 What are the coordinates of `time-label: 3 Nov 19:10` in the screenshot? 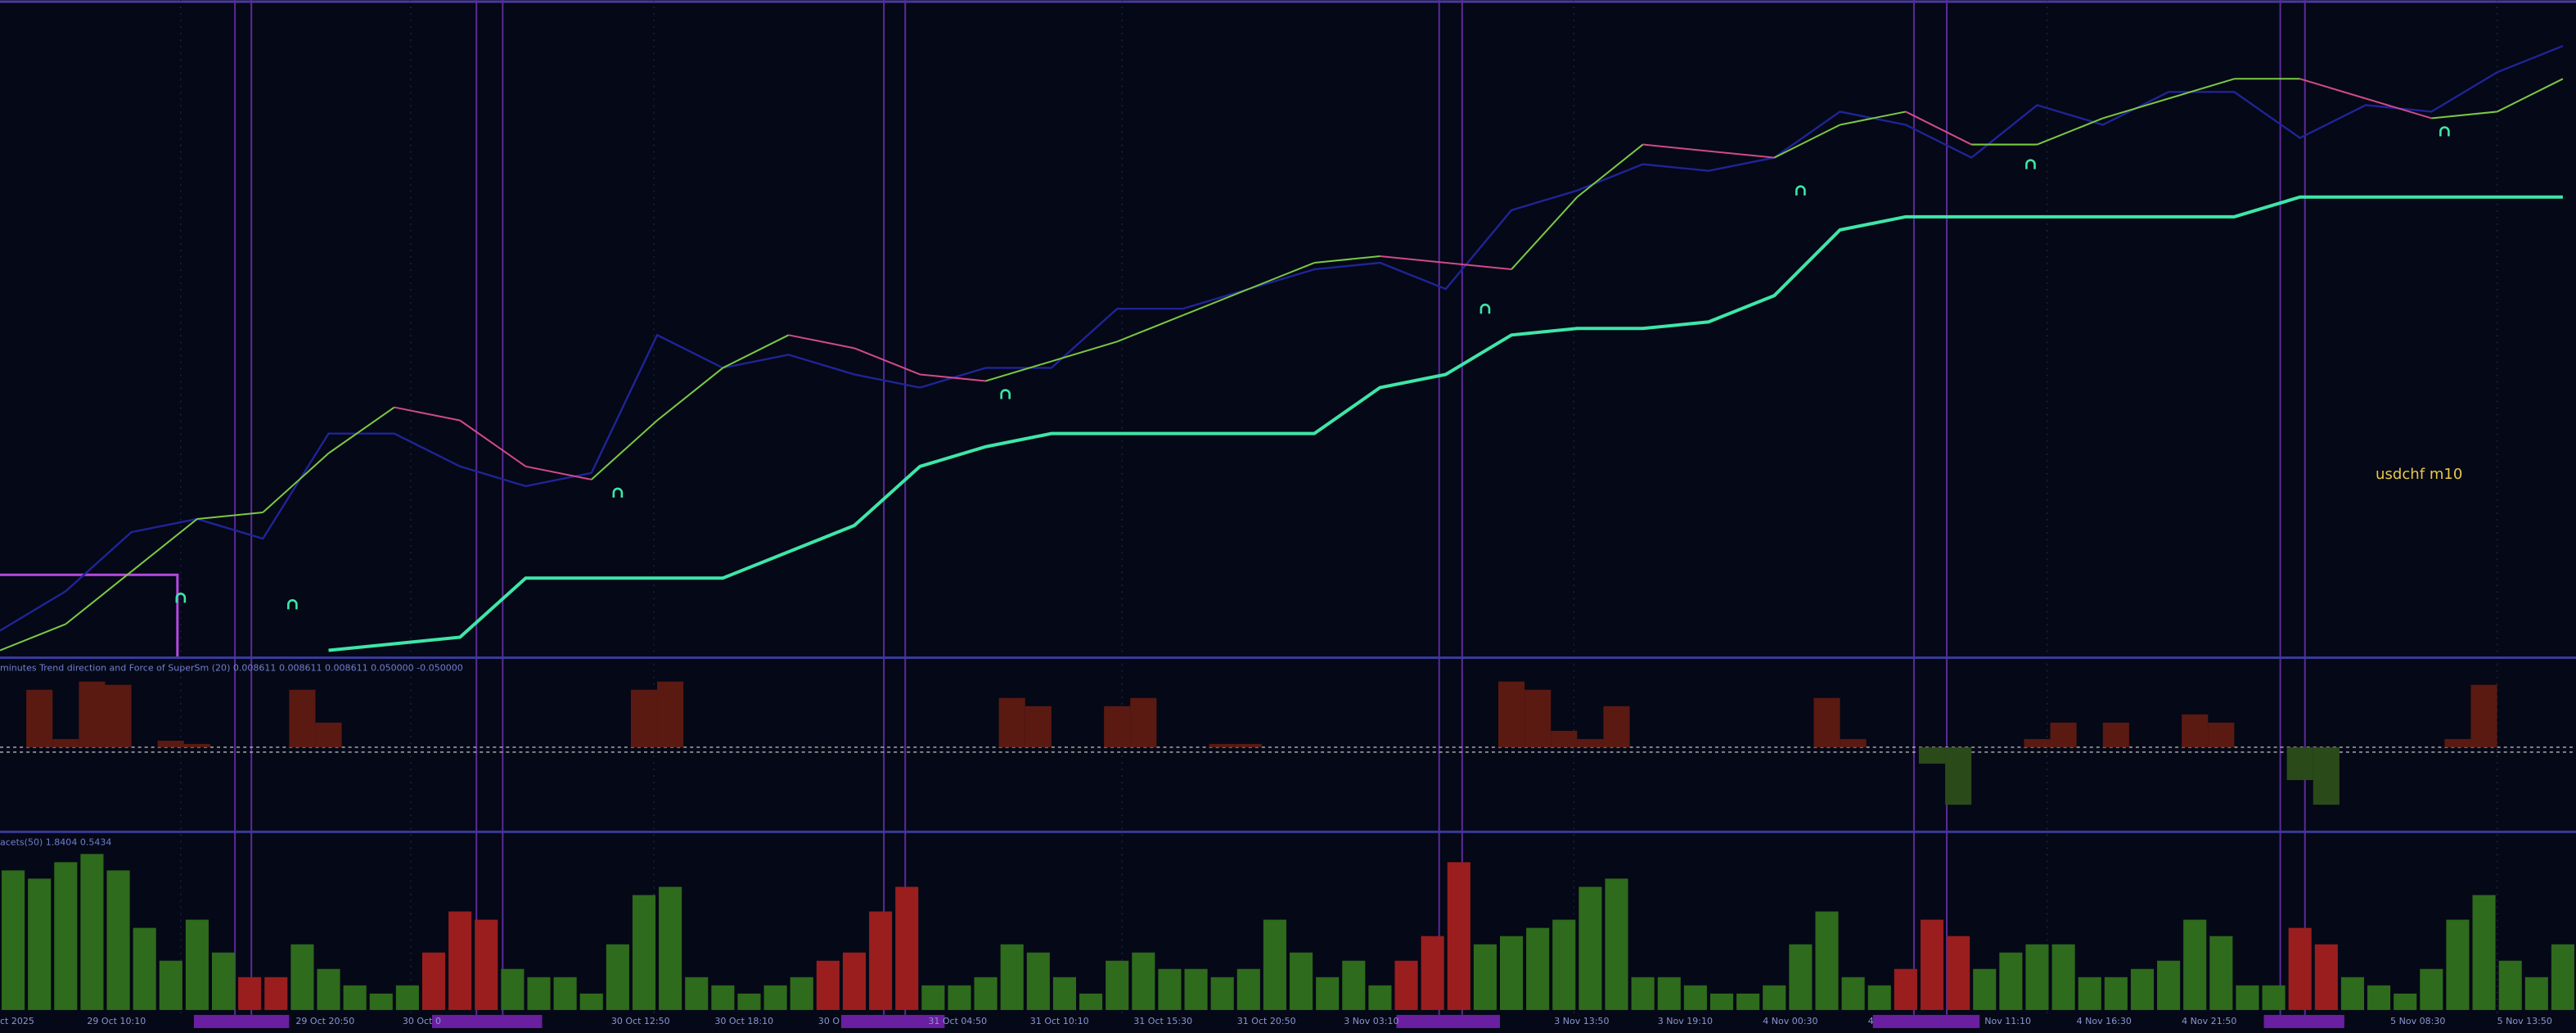 It's located at (1686, 1021).